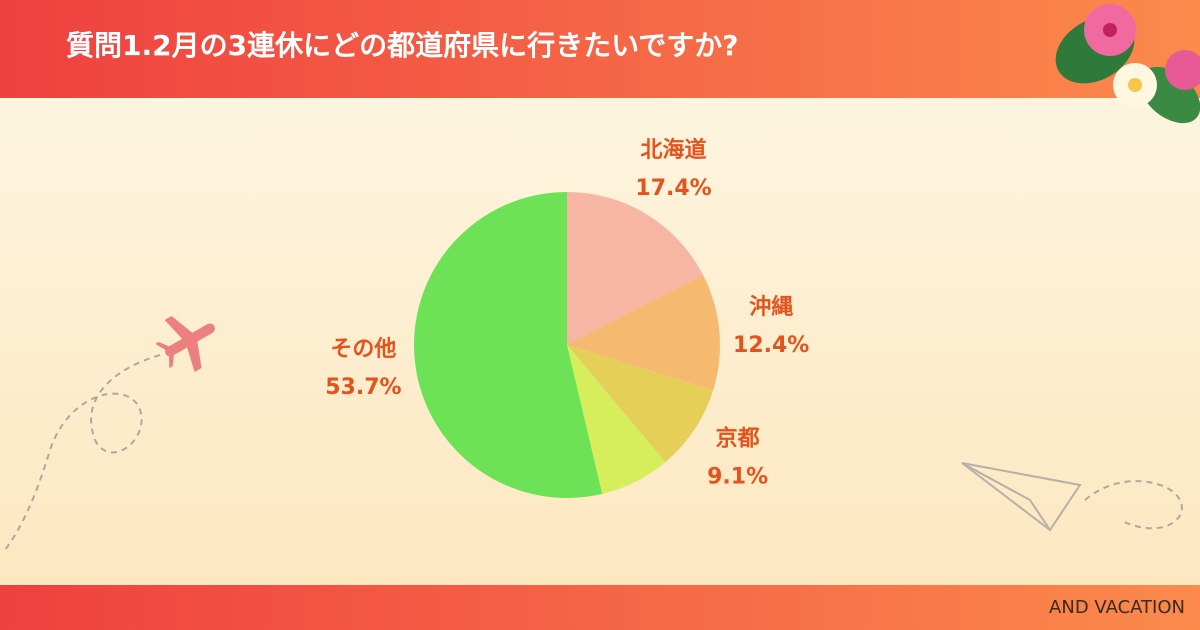  Describe the element at coordinates (600, 607) in the screenshot. I see `footer-bar` at that location.